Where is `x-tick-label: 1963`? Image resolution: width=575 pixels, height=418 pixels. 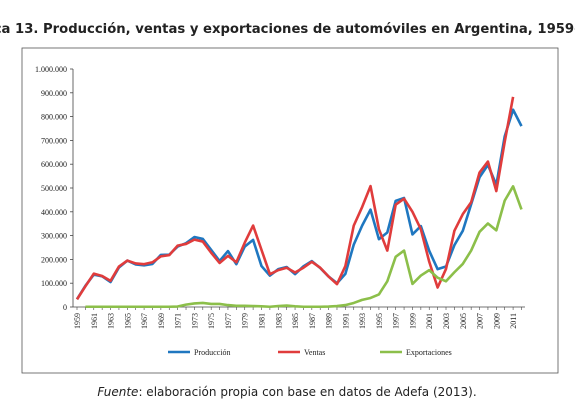 x-tick-label: 1963 is located at coordinates (111, 321).